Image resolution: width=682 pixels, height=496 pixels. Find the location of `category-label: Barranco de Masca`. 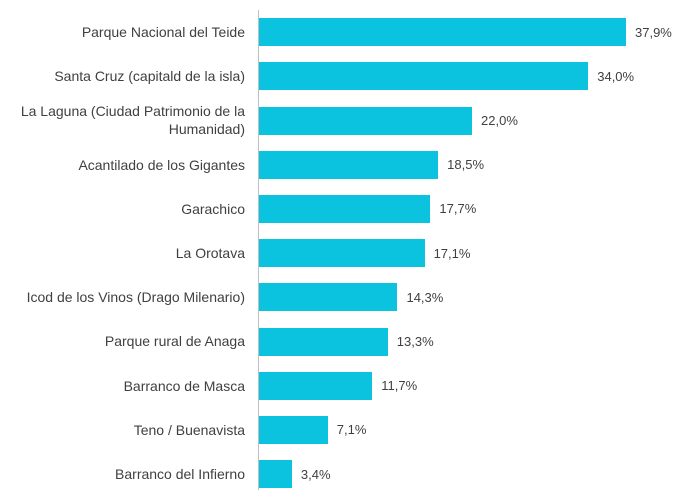

category-label: Barranco de Masca is located at coordinates (184, 385).